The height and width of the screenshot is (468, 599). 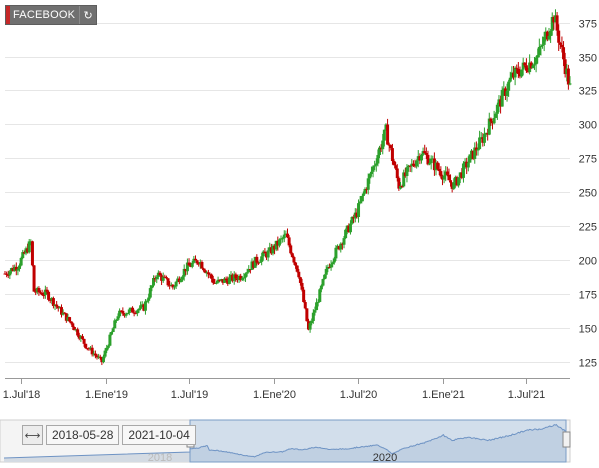 I want to click on y-tick-label: 150, so click(x=588, y=330).